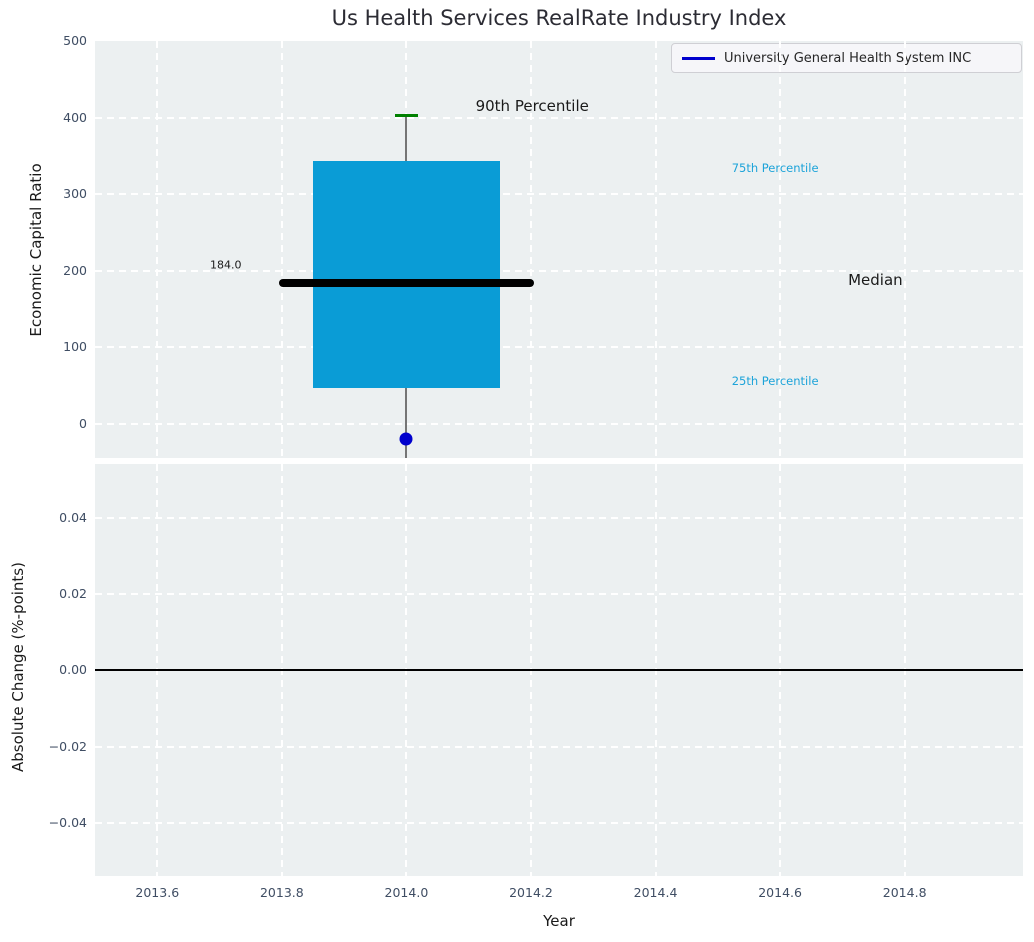 The height and width of the screenshot is (942, 1034). What do you see at coordinates (157, 892) in the screenshot?
I see `x-tick-label: 2013.6` at bounding box center [157, 892].